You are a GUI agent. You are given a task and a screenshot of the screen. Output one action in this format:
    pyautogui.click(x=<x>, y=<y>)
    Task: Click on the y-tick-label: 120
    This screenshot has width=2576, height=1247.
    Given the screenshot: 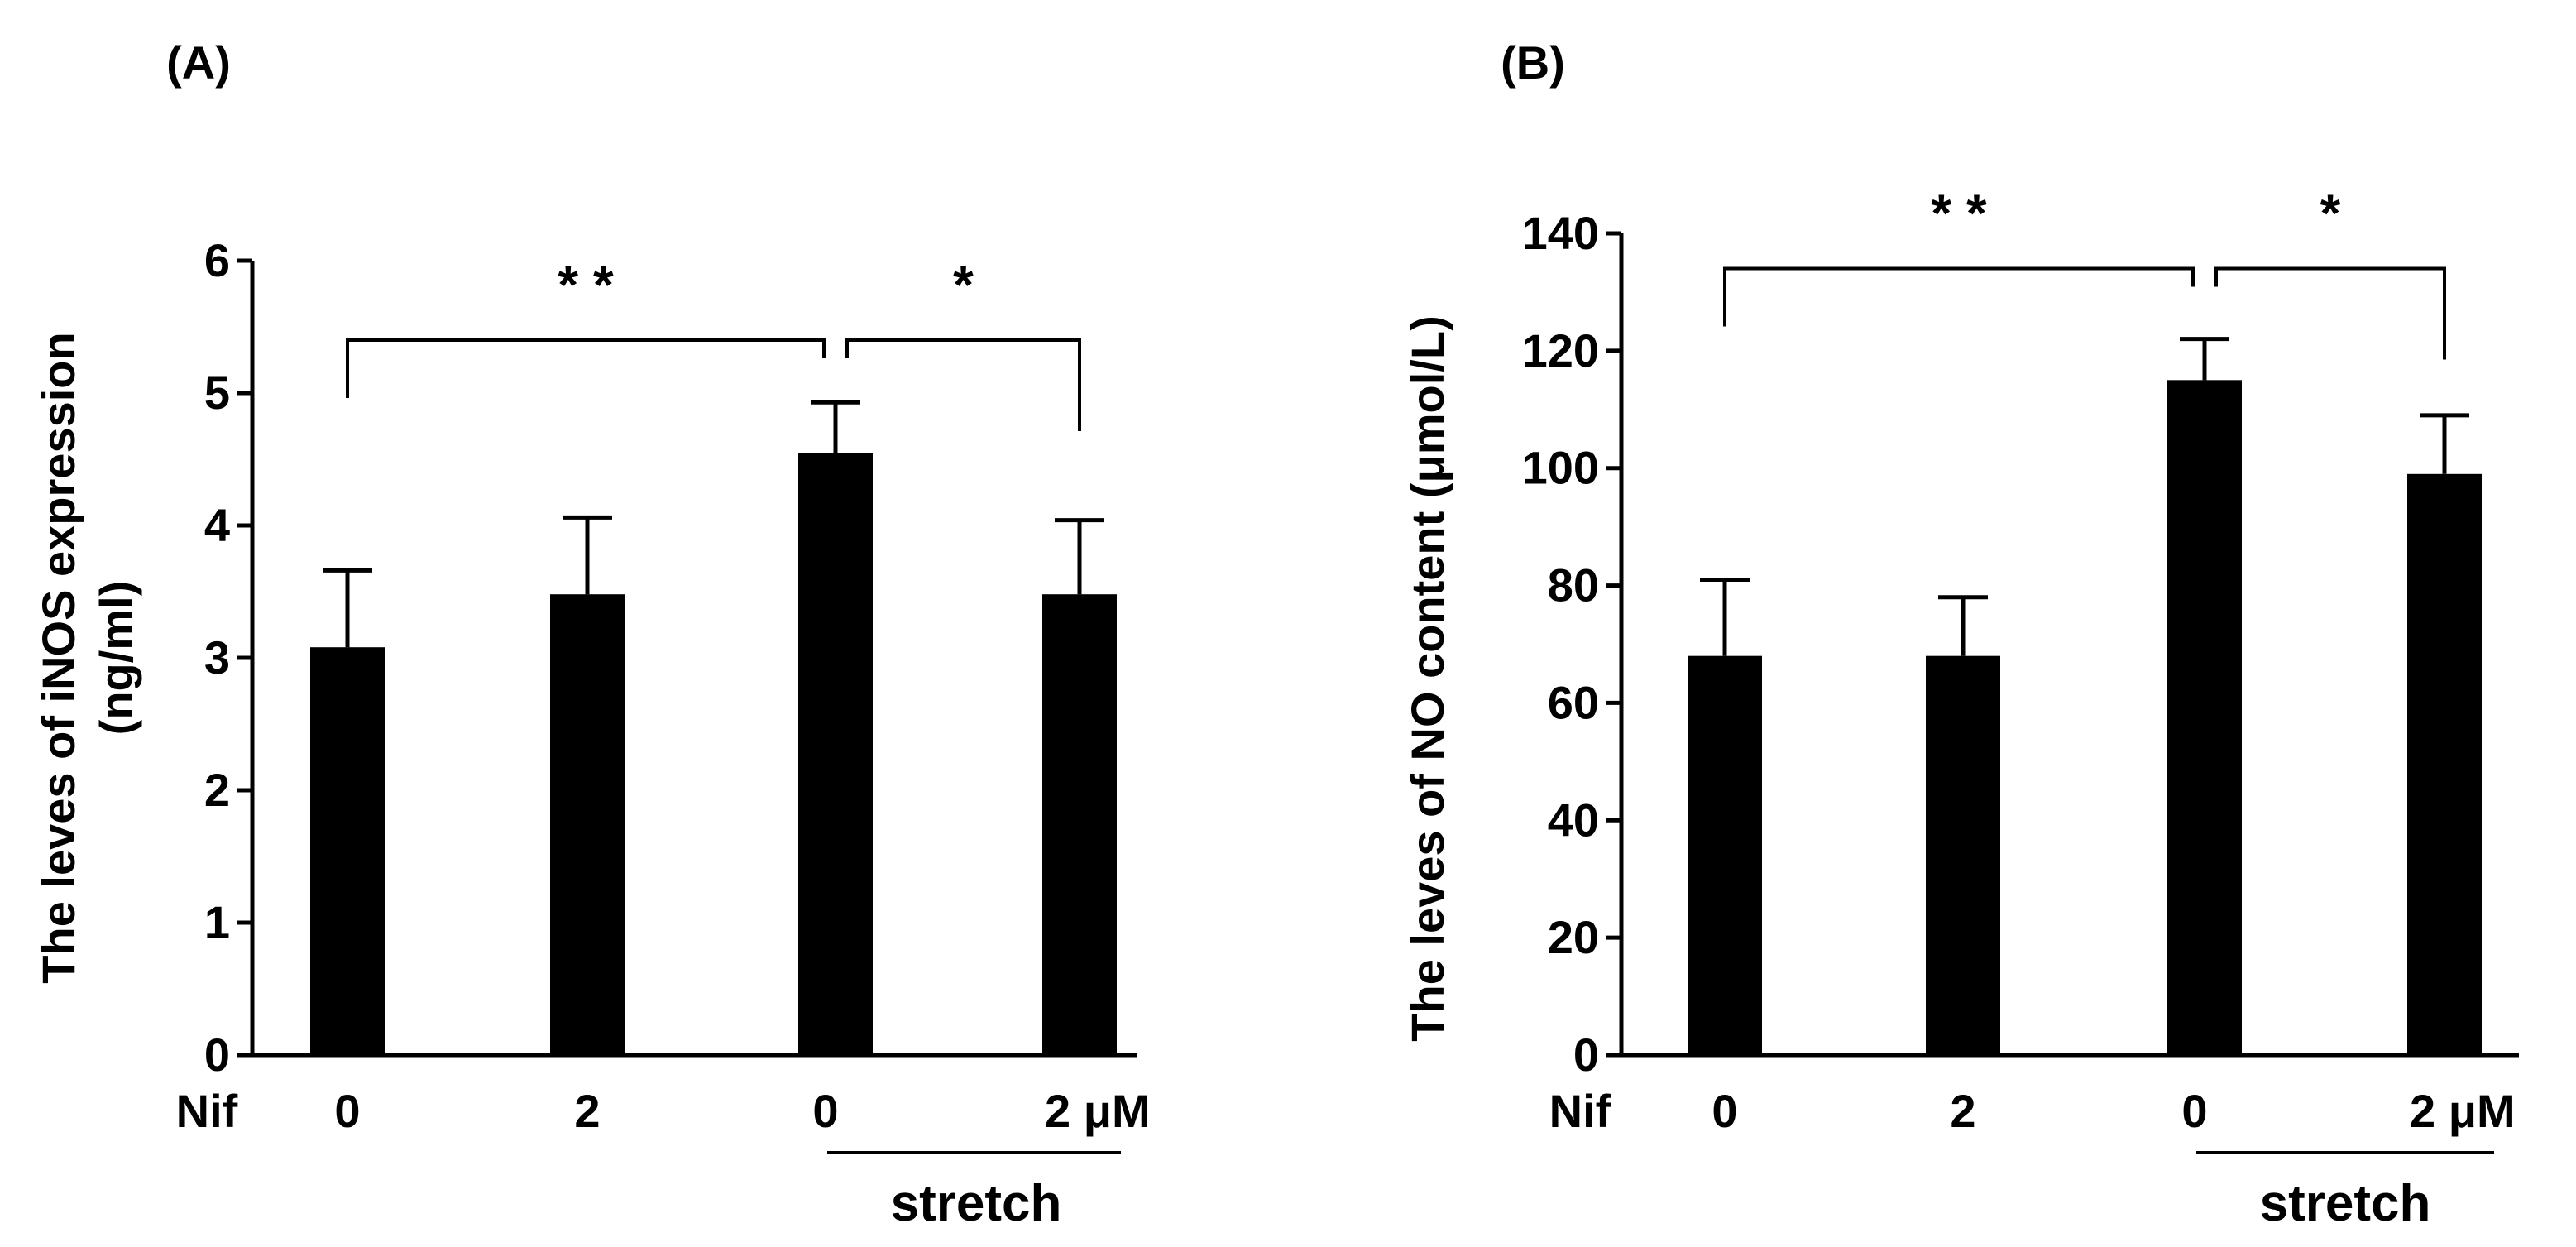 What is the action you would take?
    pyautogui.click(x=1561, y=350)
    